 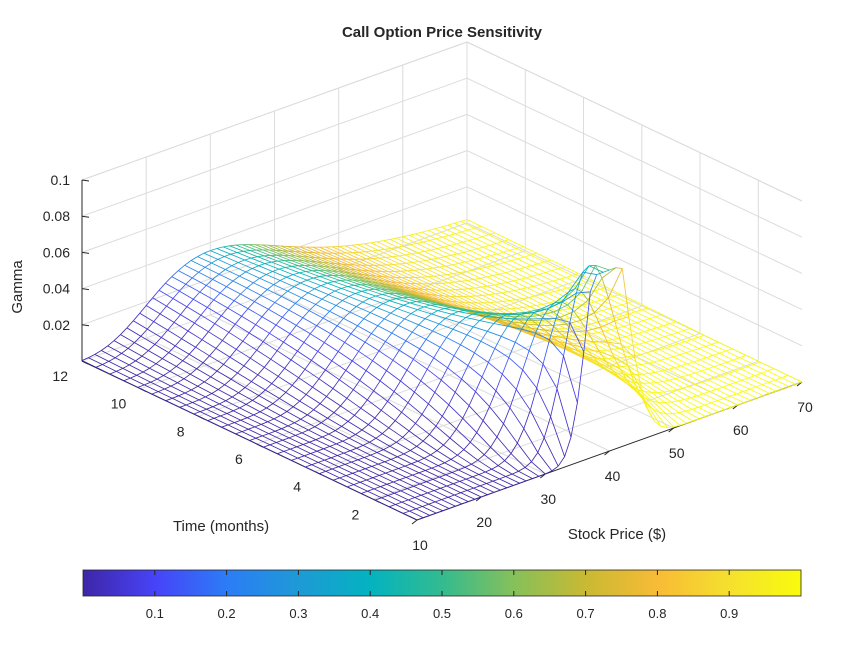 I want to click on colorbar-tick-label: 0.4, so click(x=370, y=613).